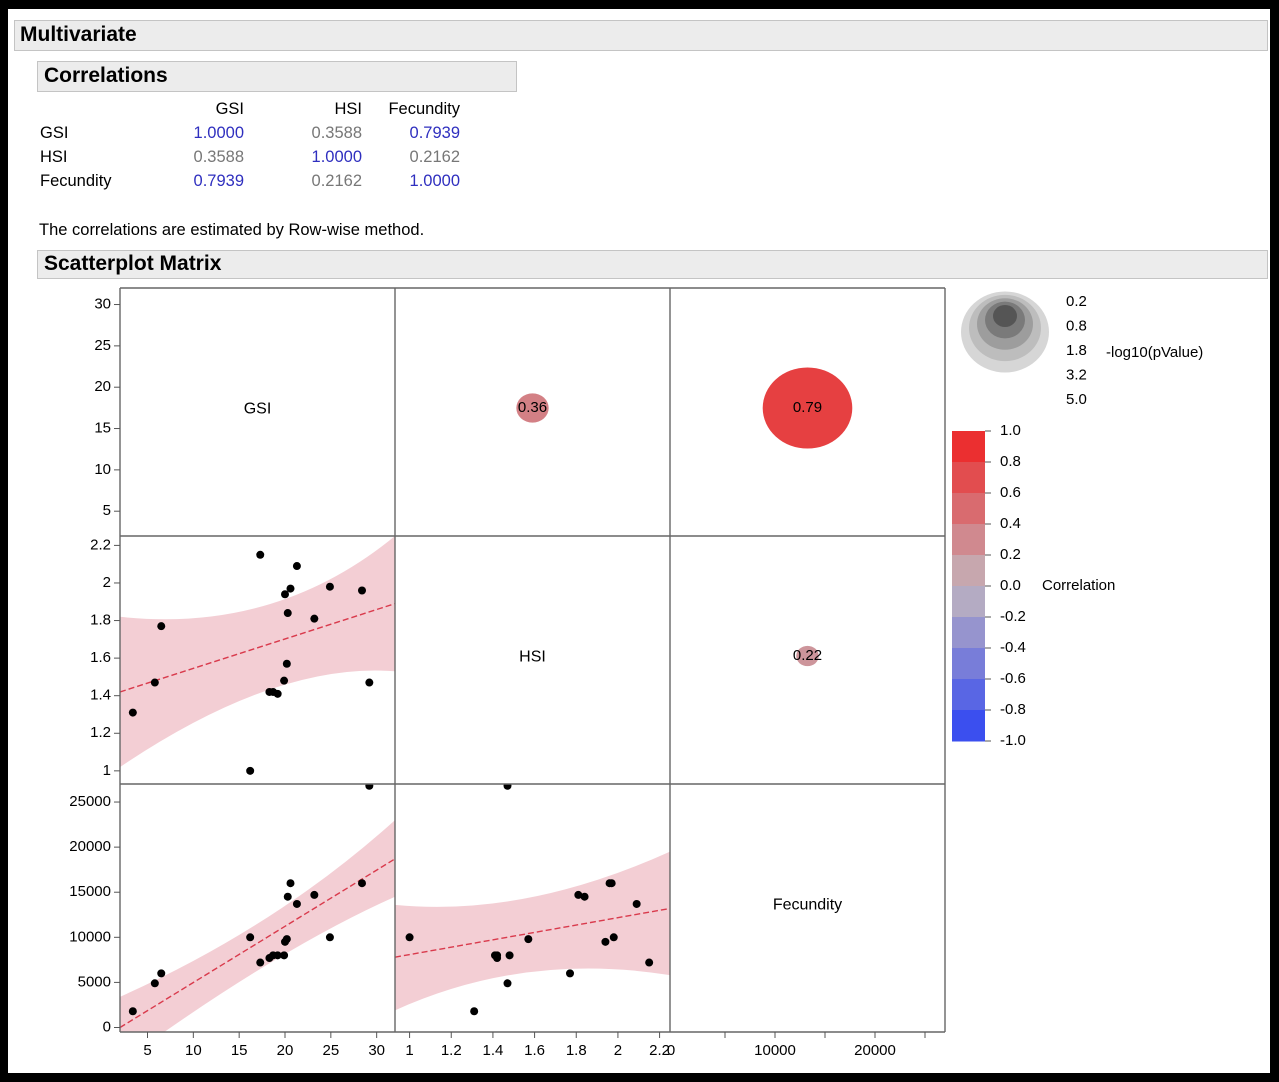 The width and height of the screenshot is (1279, 1082). I want to click on y-tick-label: 5, so click(107, 510).